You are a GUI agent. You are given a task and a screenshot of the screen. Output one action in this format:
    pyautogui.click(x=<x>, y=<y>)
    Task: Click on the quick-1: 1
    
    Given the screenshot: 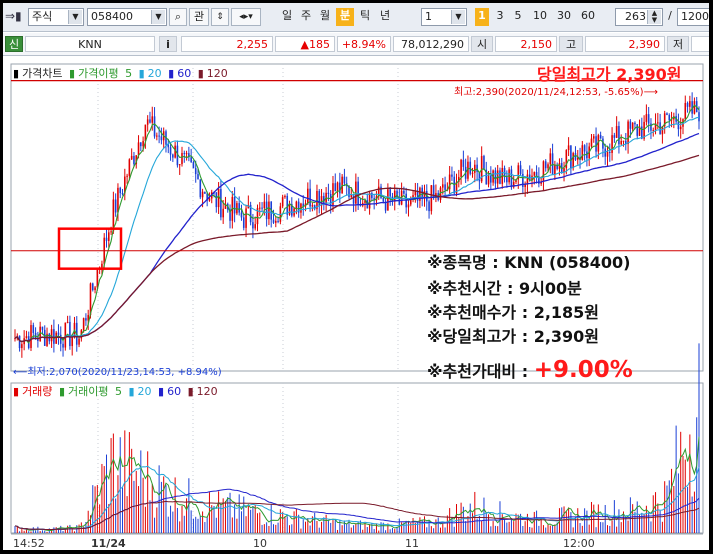 What is the action you would take?
    pyautogui.click(x=482, y=17)
    